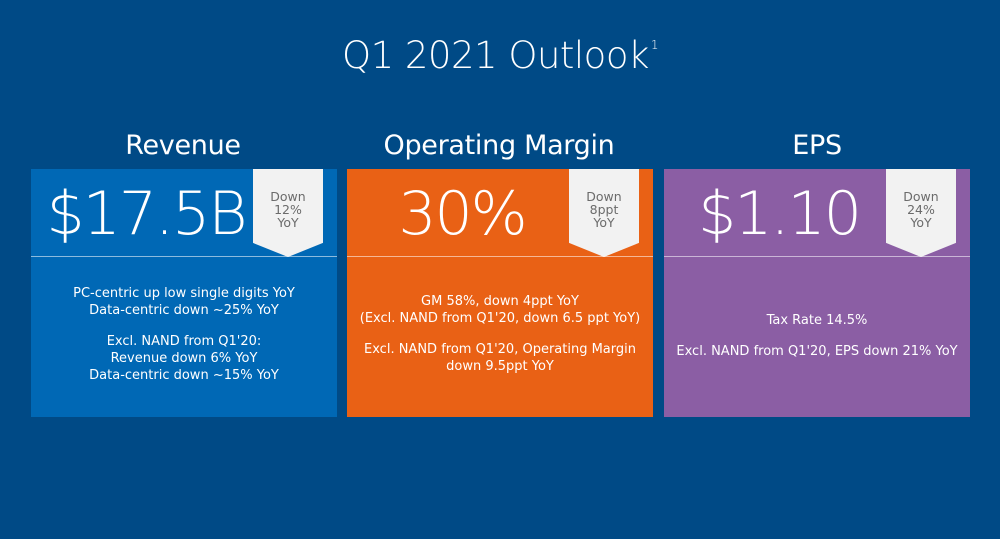  I want to click on eps-badge-line2: 24%, so click(921, 209).